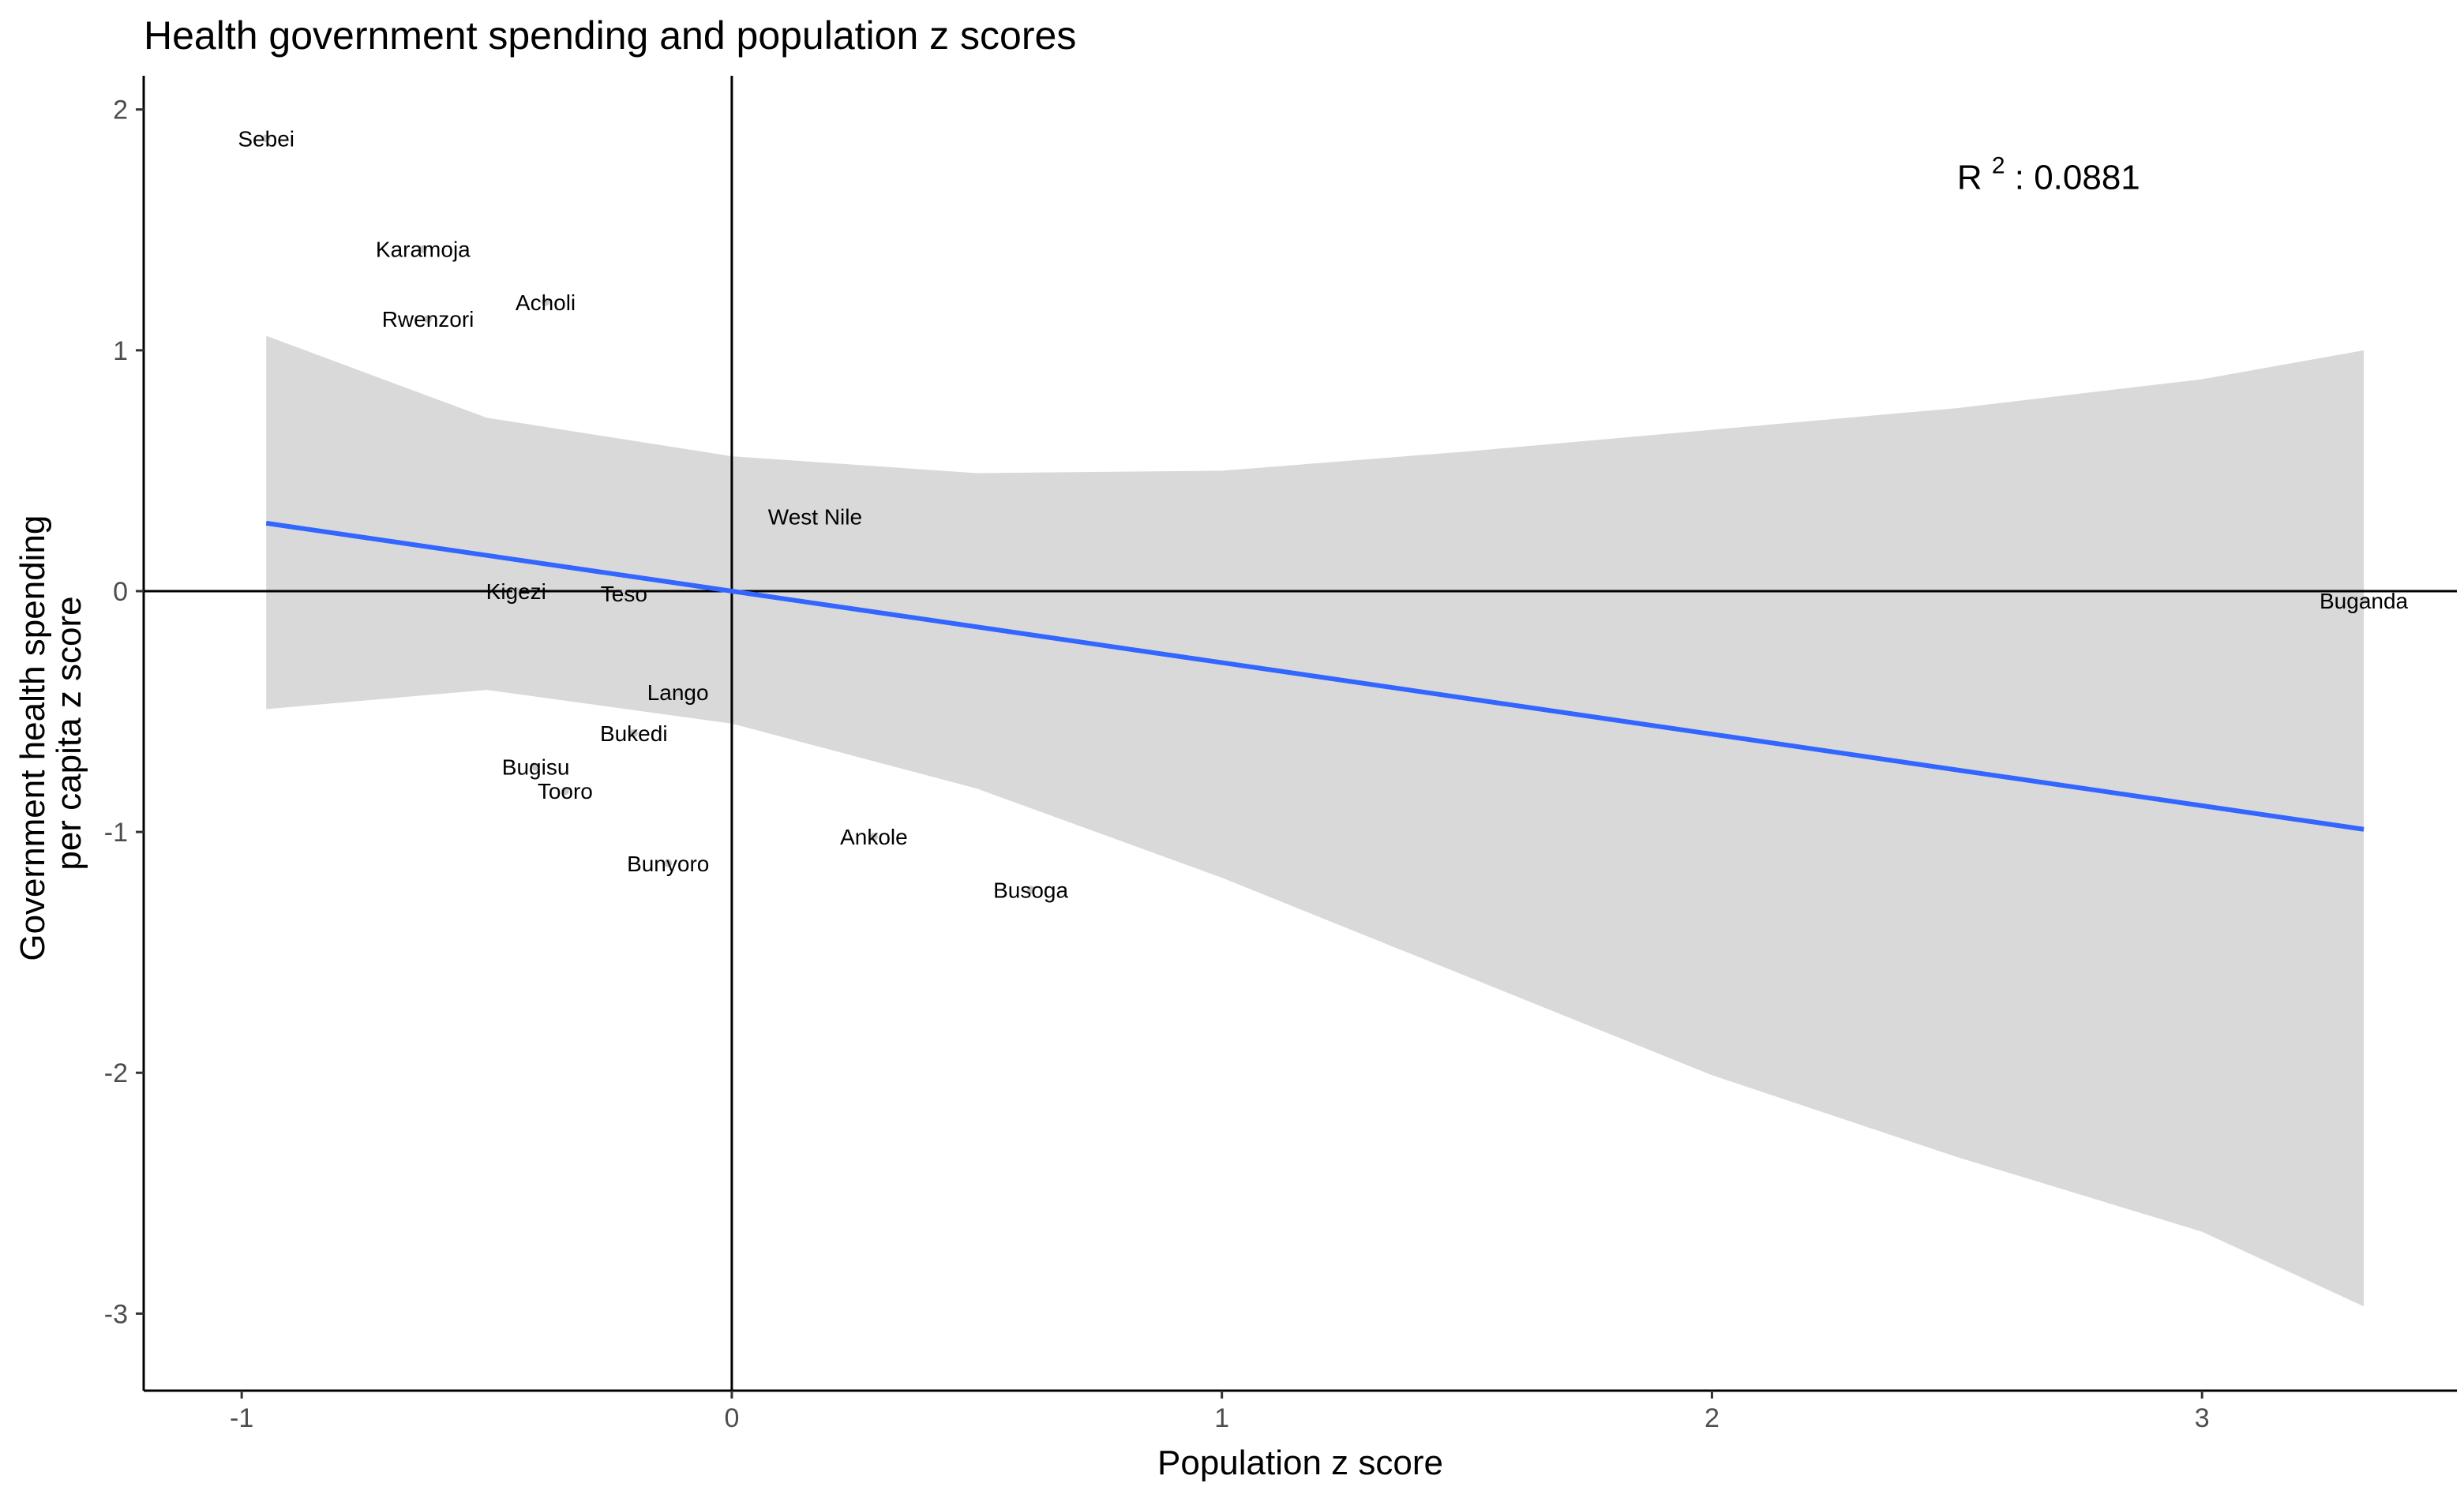  Describe the element at coordinates (1300, 1463) in the screenshot. I see `x-axis-title: Population z score` at that location.